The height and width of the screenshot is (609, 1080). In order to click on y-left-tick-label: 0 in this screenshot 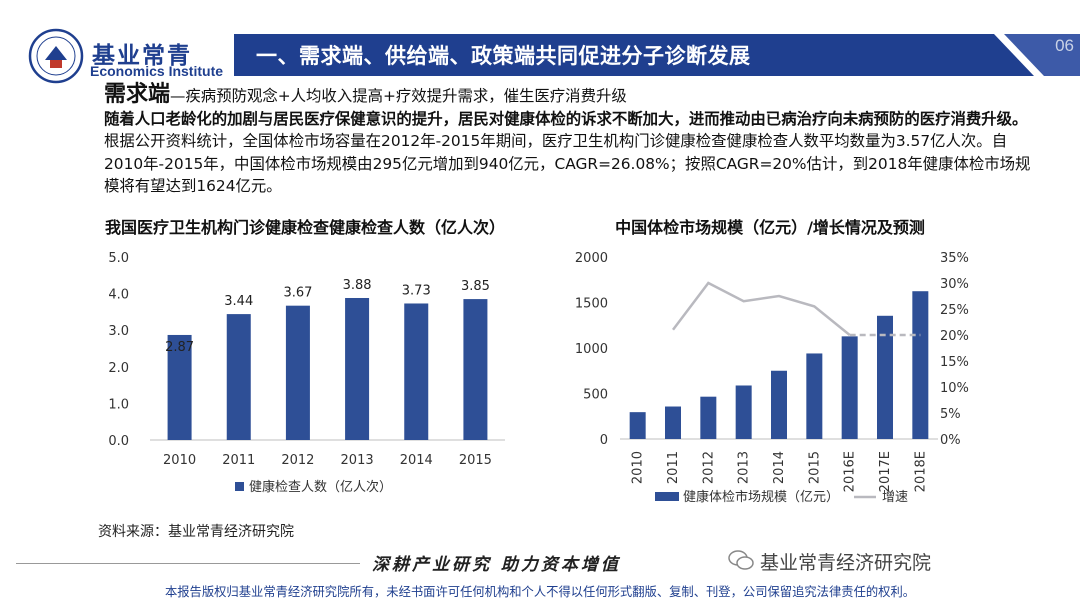, I will do `click(604, 440)`.